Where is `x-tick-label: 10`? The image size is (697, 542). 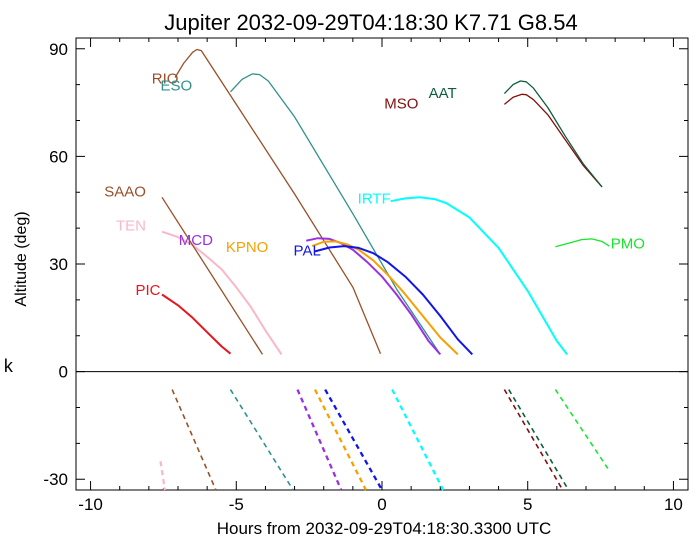 x-tick-label: 10 is located at coordinates (673, 504).